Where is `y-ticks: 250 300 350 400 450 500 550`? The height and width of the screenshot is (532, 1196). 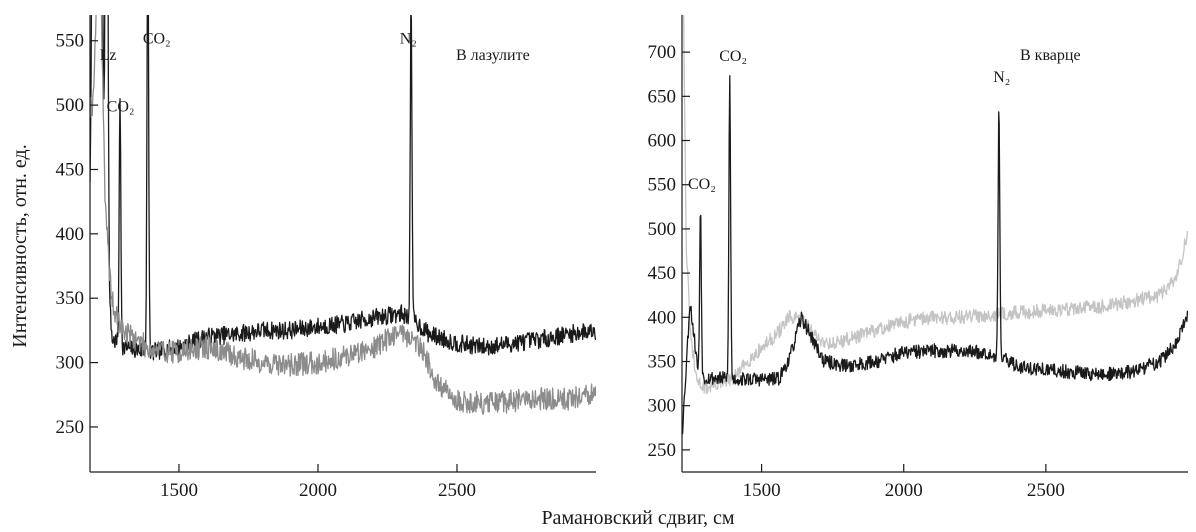
y-ticks: 250 300 350 400 450 500 550 is located at coordinates (77, 234).